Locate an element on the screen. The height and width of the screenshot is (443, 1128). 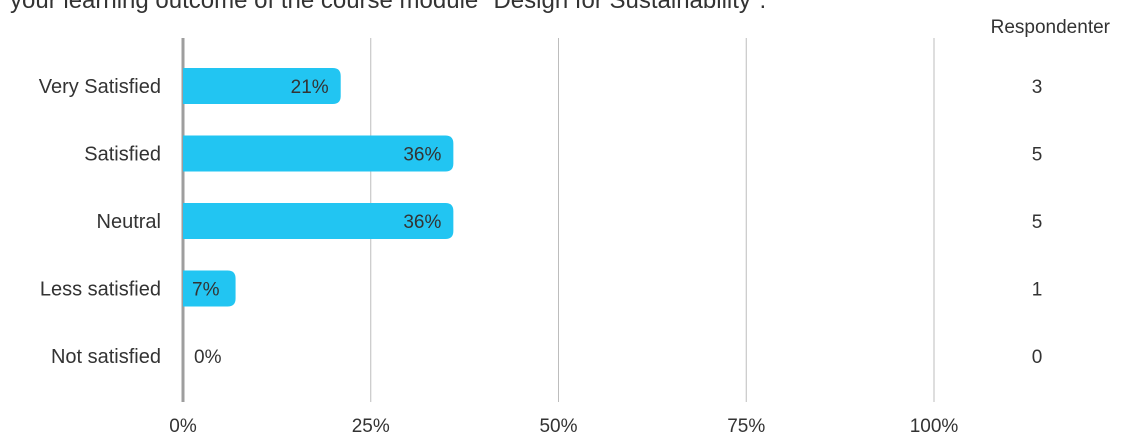
x-axis-tick-labels: 0% 25% 50% 75% 100% is located at coordinates (563, 426).